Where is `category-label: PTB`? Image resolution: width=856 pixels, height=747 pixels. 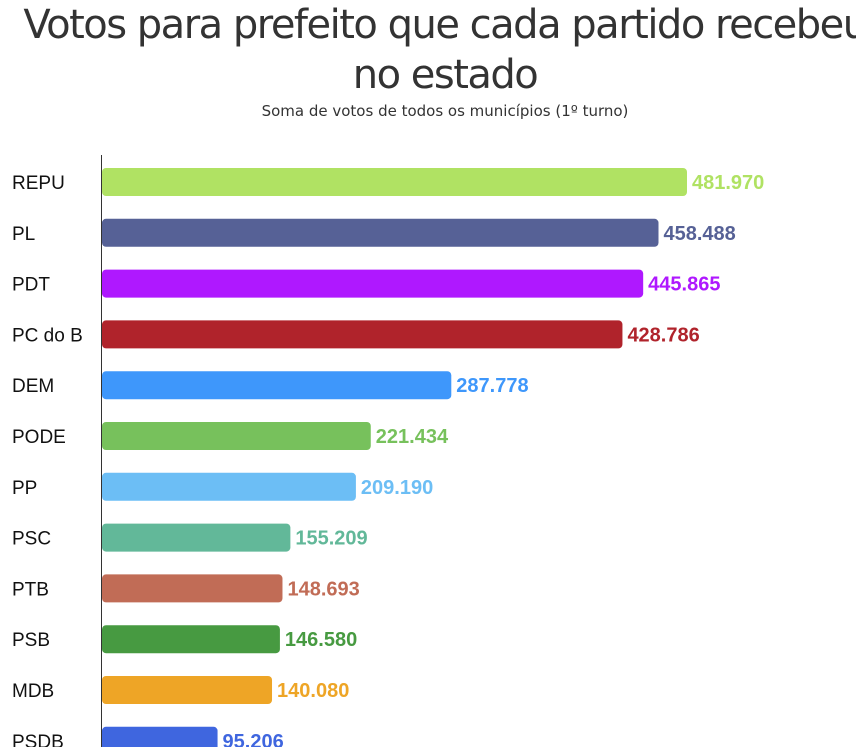 category-label: PTB is located at coordinates (30, 589).